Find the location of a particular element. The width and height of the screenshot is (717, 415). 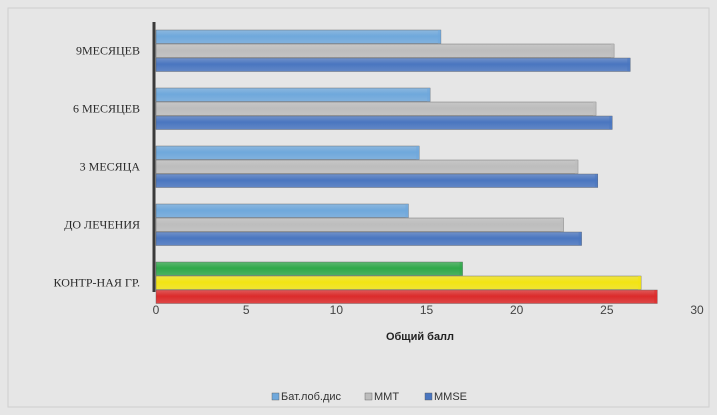

x-tick-labels: 0 5 10 15 20 25 30 is located at coordinates (428, 310).